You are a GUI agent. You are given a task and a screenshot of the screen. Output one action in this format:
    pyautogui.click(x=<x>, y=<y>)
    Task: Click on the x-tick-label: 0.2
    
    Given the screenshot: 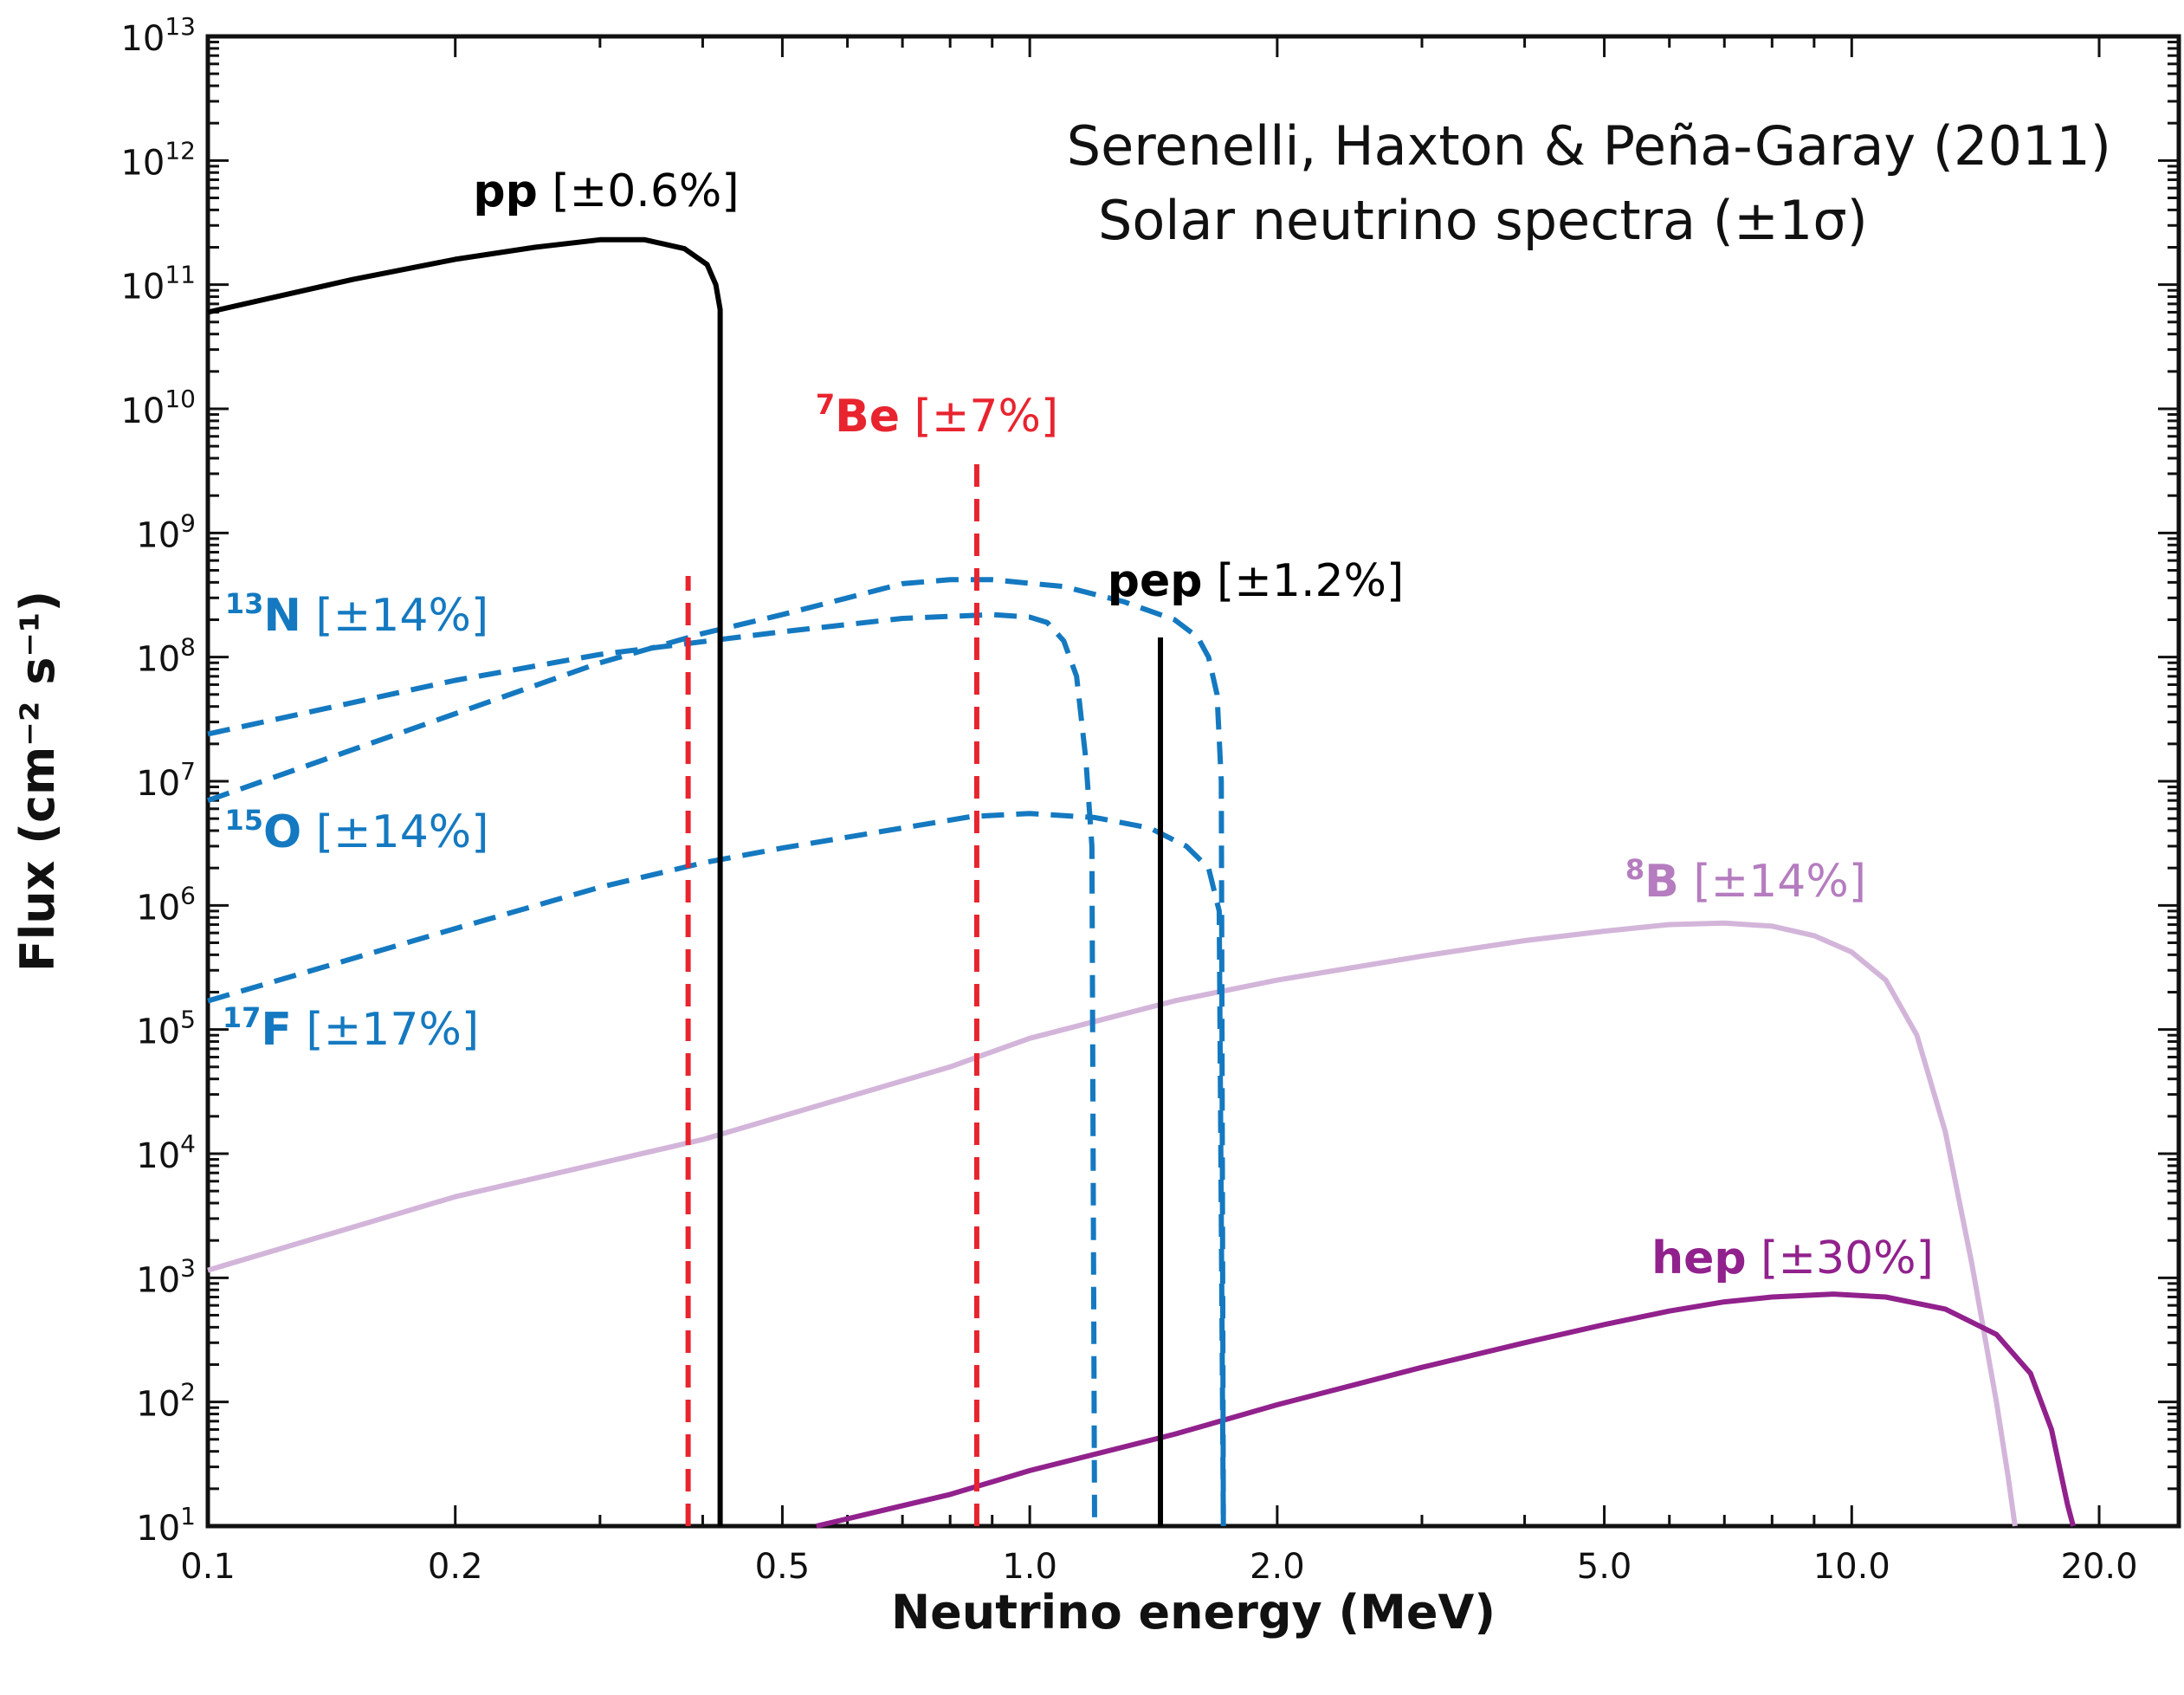 What is the action you would take?
    pyautogui.click(x=455, y=1567)
    